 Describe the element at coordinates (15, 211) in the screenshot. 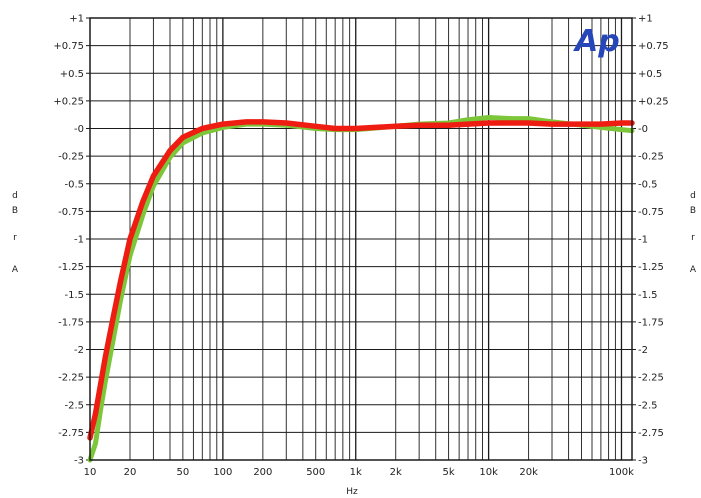

I see `y-axis-label-left-char: B` at that location.